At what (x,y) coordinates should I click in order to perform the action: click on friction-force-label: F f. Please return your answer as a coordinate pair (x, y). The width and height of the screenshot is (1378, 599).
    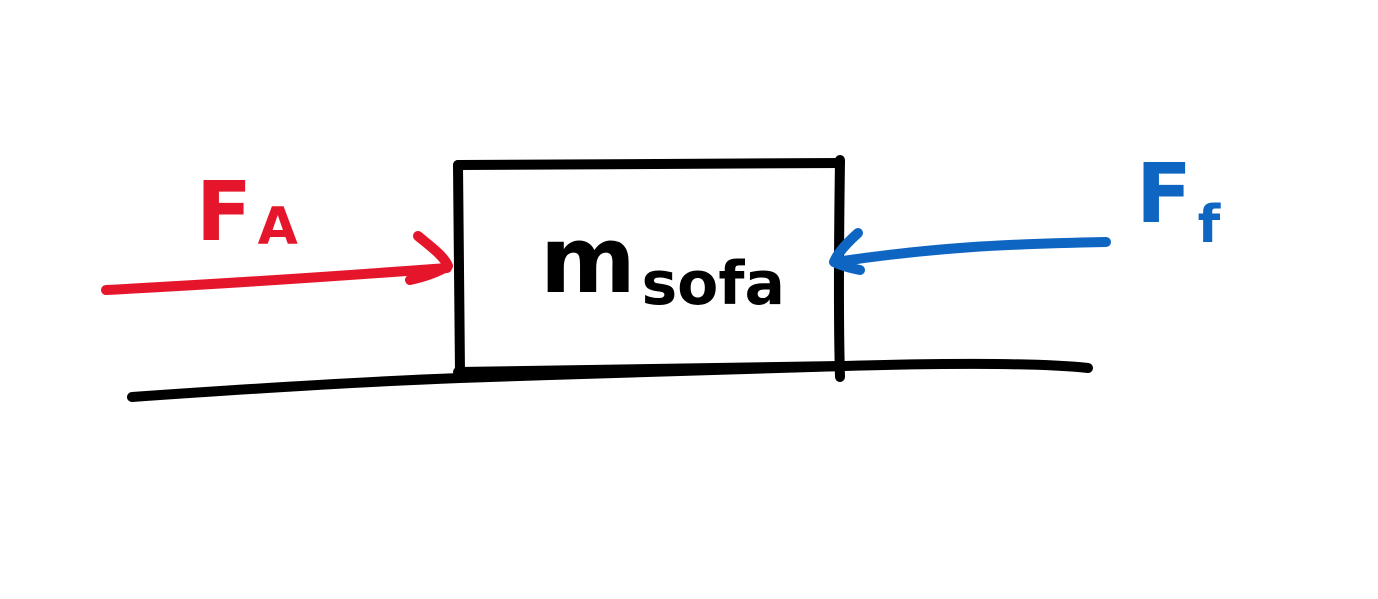
    Looking at the image, I should click on (1179, 201).